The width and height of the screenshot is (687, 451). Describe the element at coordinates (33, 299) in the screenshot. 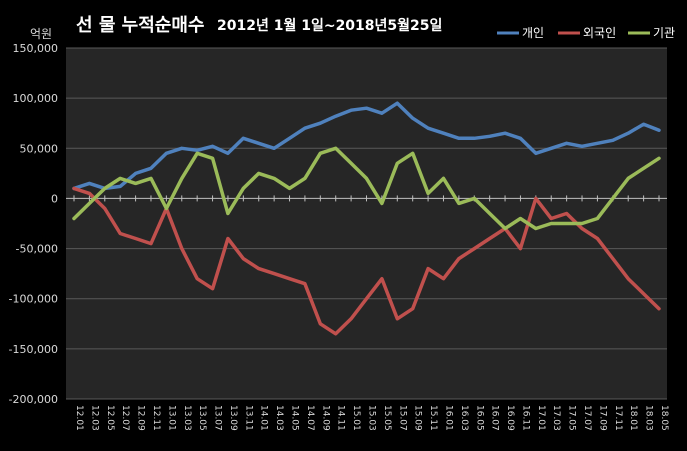

I see `y-tick-label: -100,000` at that location.